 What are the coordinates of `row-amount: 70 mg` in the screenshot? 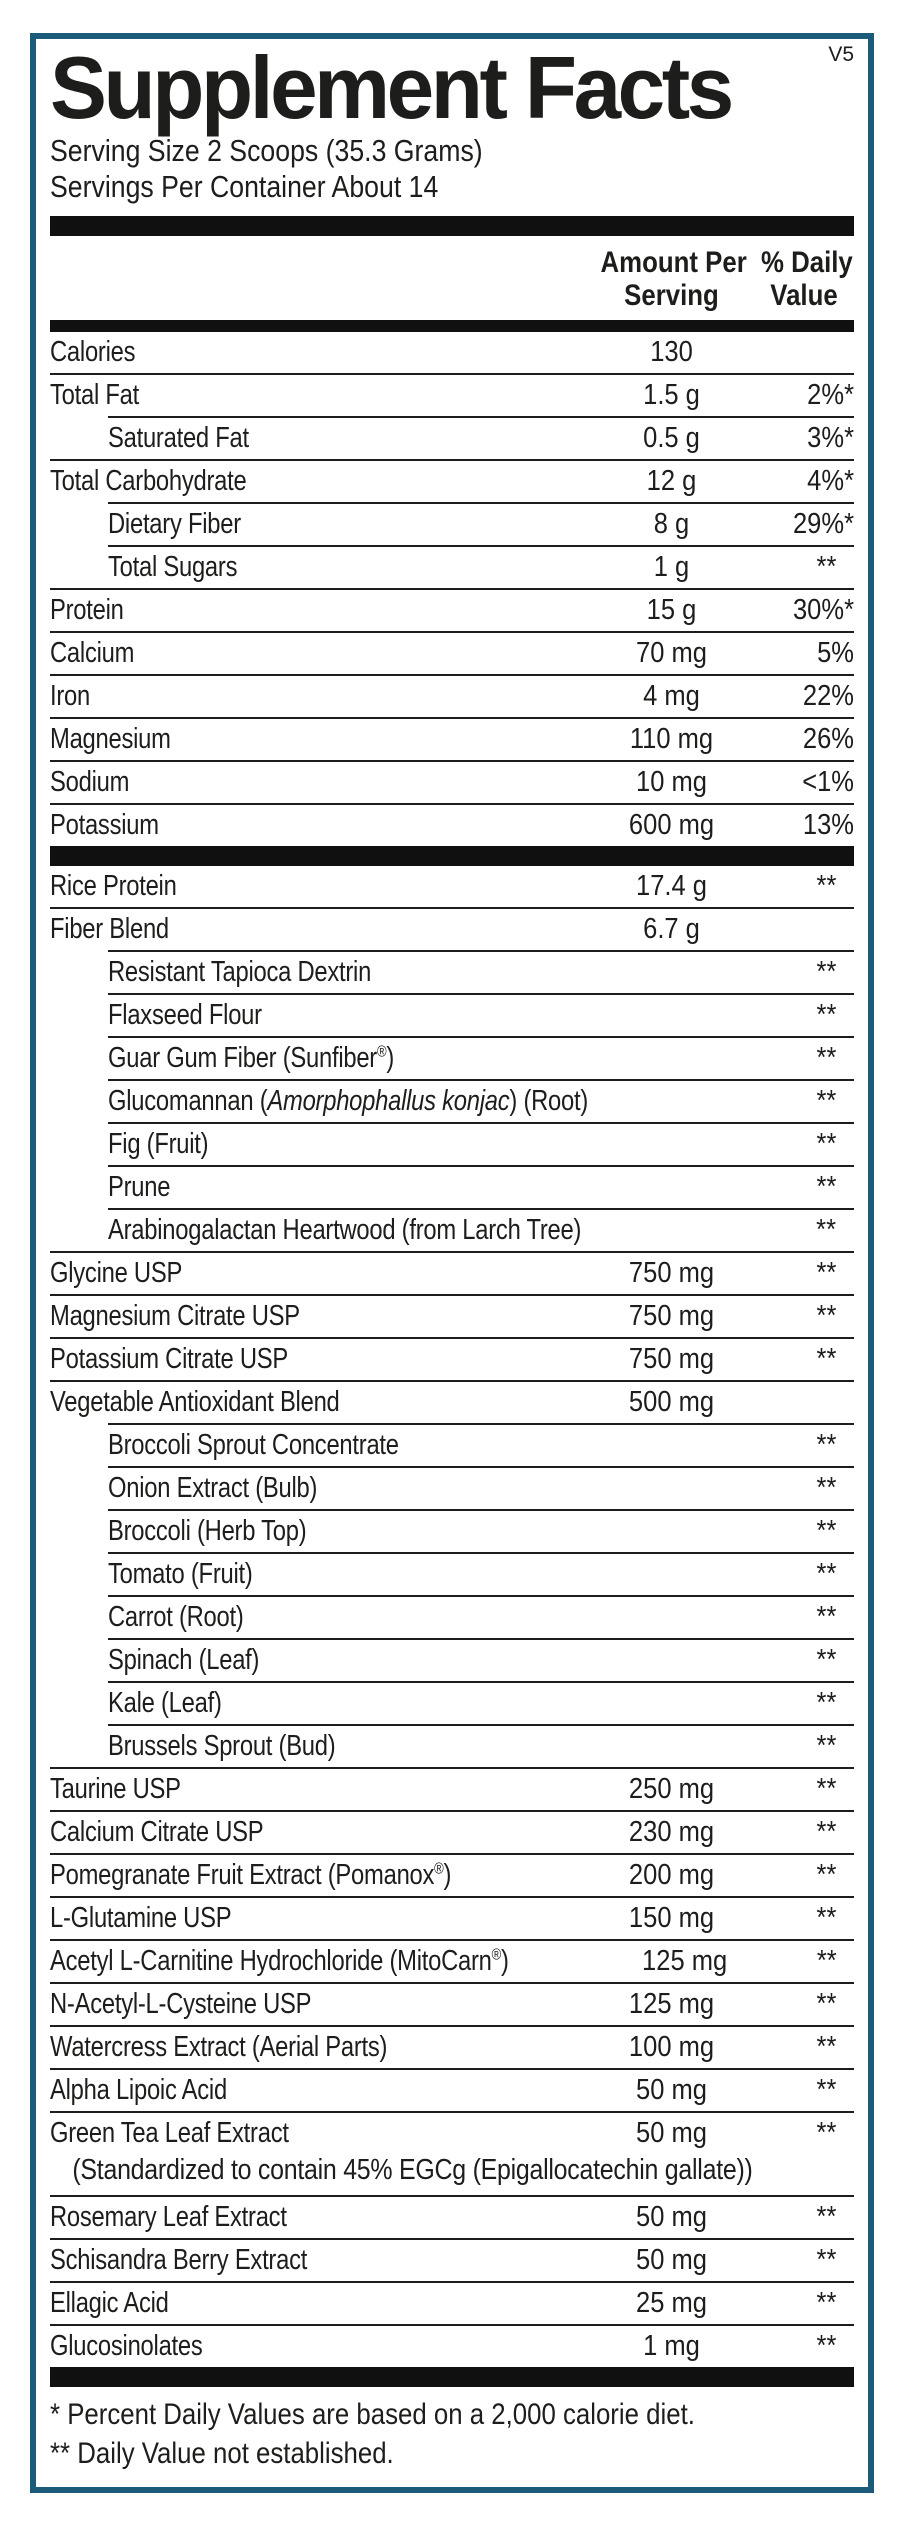 It's located at (671, 652).